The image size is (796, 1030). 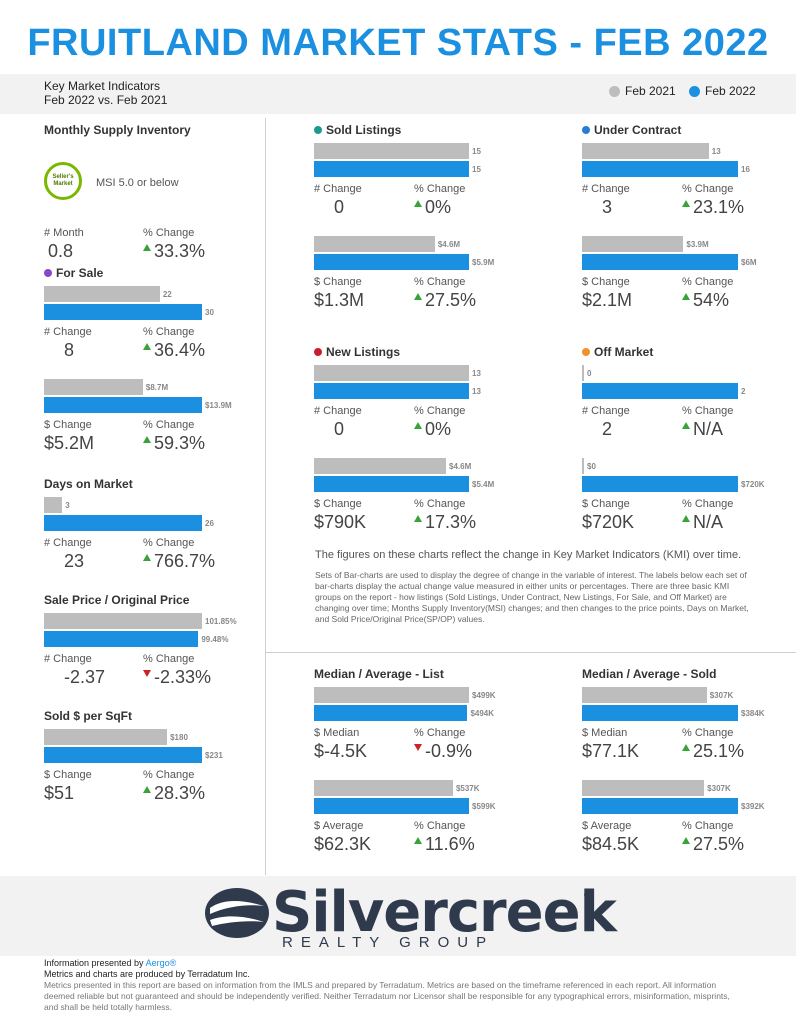 I want to click on new-listings-change-label: $ Change, so click(x=338, y=504).